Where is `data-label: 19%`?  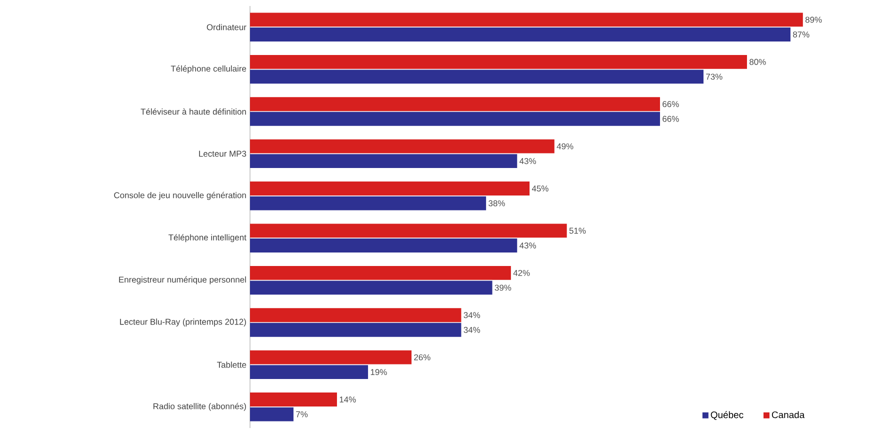
data-label: 19% is located at coordinates (378, 372).